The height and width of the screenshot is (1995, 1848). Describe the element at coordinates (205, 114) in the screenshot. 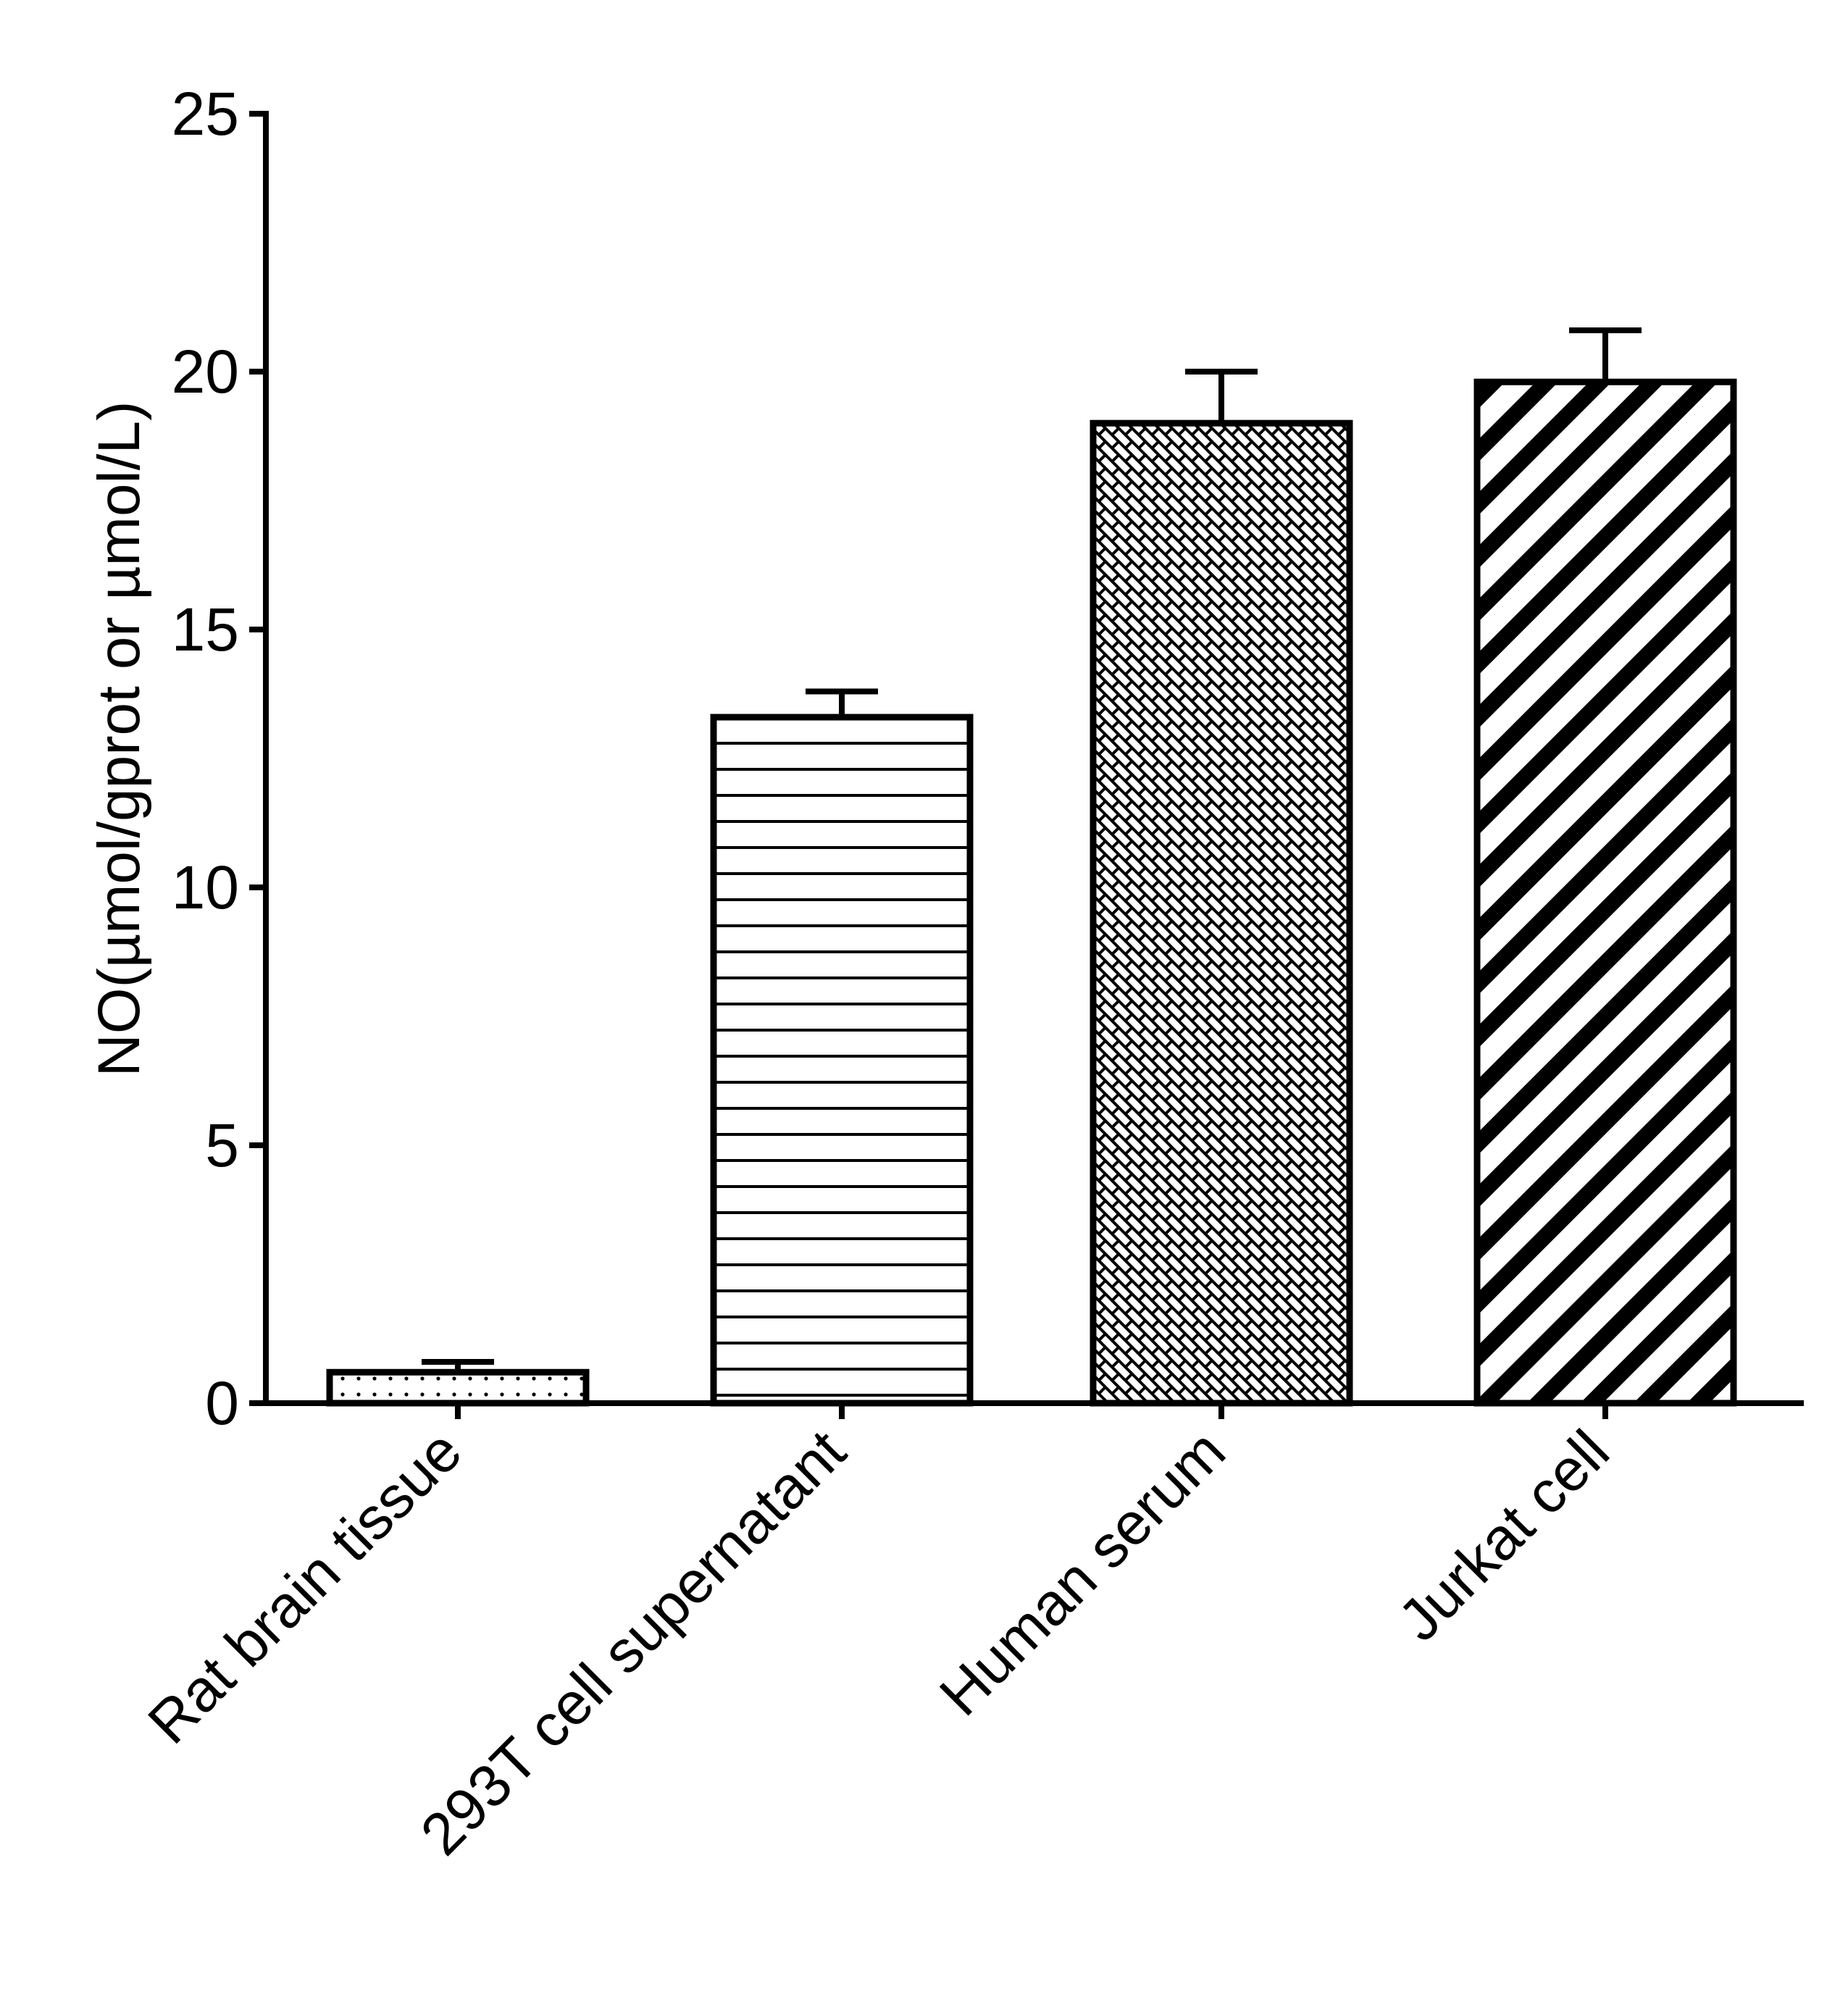

I see `y-tick-label: 25` at that location.